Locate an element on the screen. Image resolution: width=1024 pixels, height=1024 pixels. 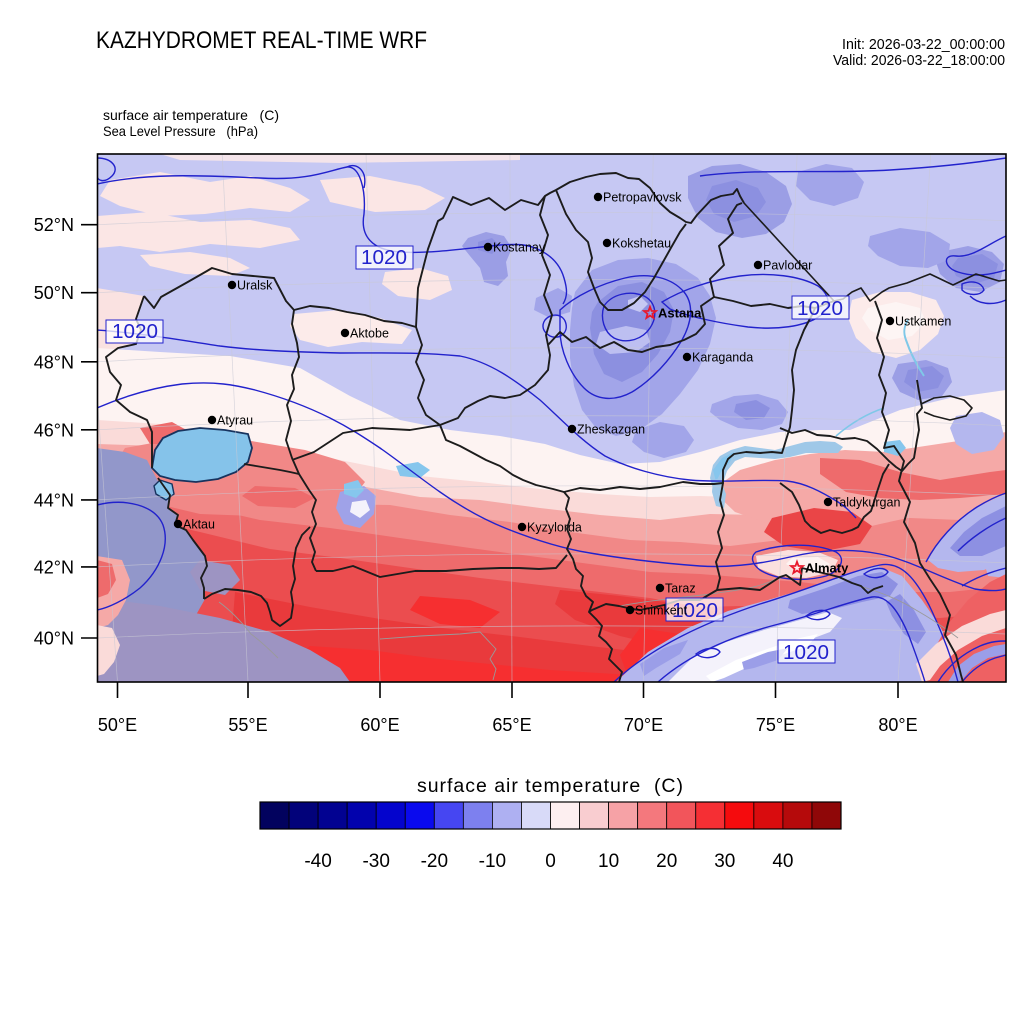
svg-text: -30 is located at coordinates (375, 861).